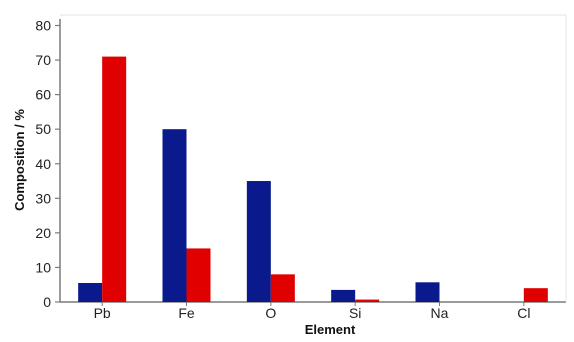 Image resolution: width=574 pixels, height=342 pixels. What do you see at coordinates (43, 164) in the screenshot?
I see `y-tick-label: 40` at bounding box center [43, 164].